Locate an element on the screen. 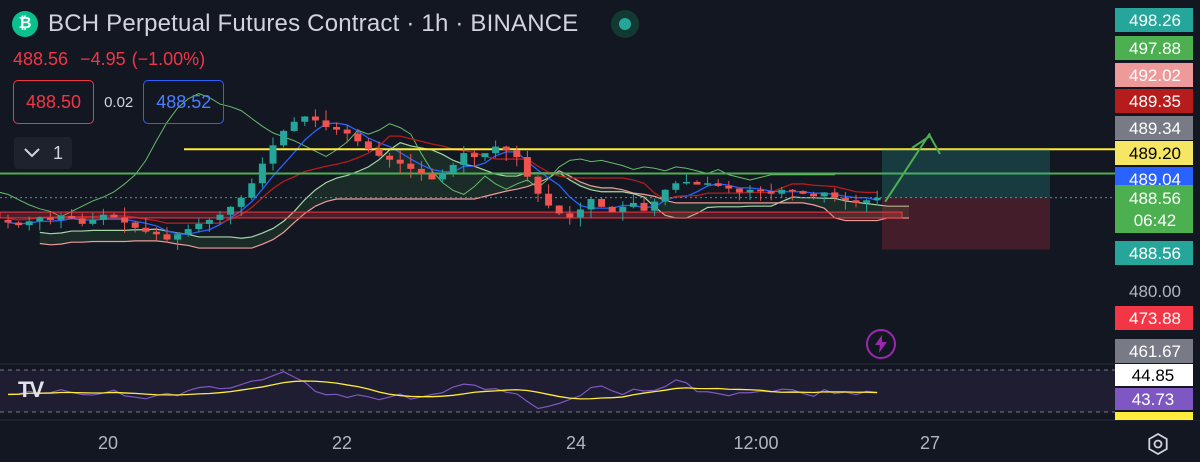  rsi-ma-line is located at coordinates (442, 390).